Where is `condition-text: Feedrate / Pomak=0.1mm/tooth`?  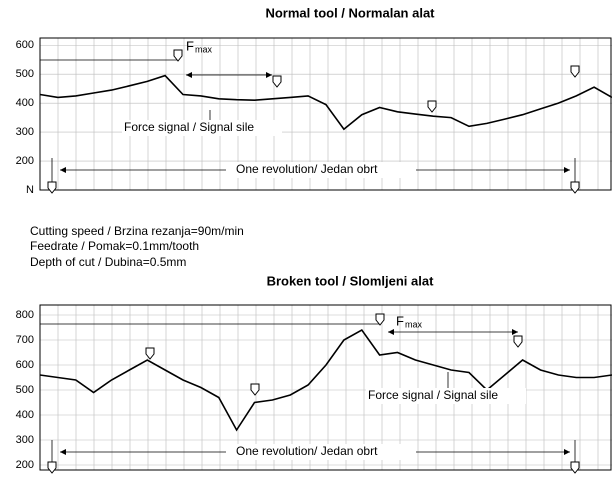 condition-text: Feedrate / Pomak=0.1mm/tooth is located at coordinates (114, 246).